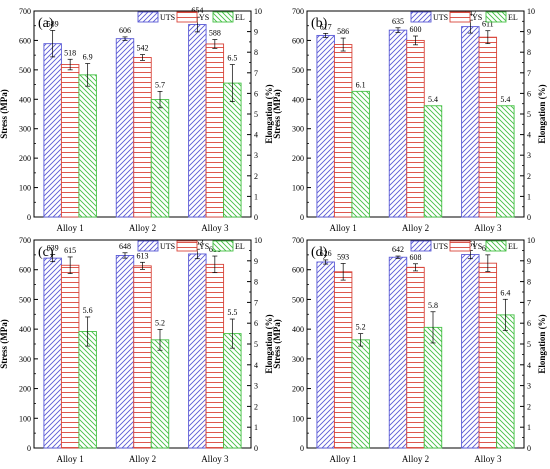  What do you see at coordinates (343, 31) in the screenshot?
I see `data-label-ys: 586` at bounding box center [343, 31].